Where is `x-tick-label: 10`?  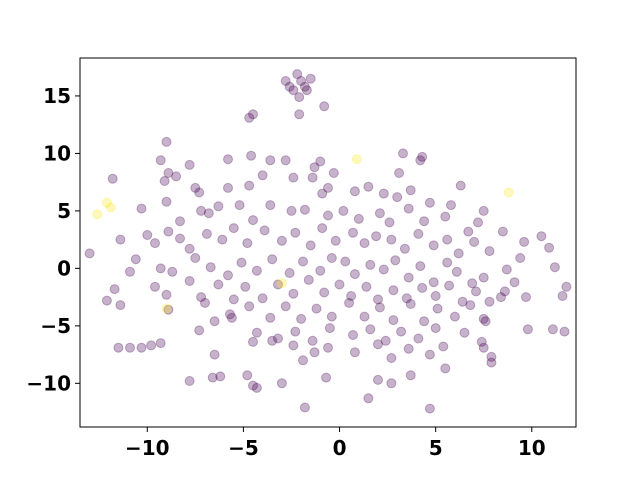
x-tick-label: 10 is located at coordinates (532, 448).